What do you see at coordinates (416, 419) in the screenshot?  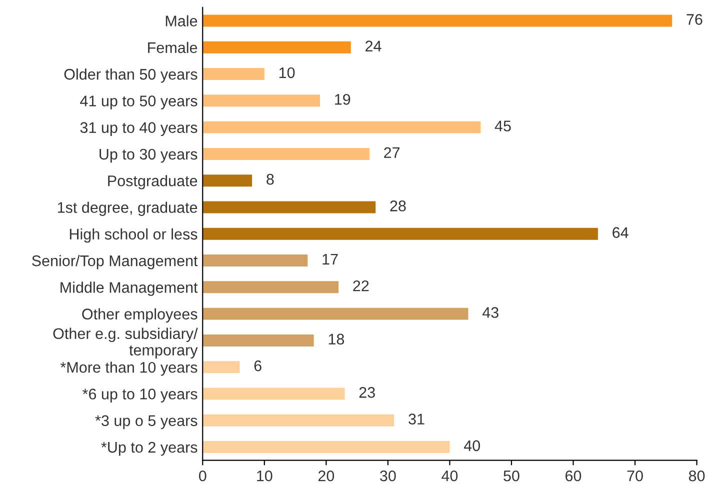 I see `data-label: 31` at bounding box center [416, 419].